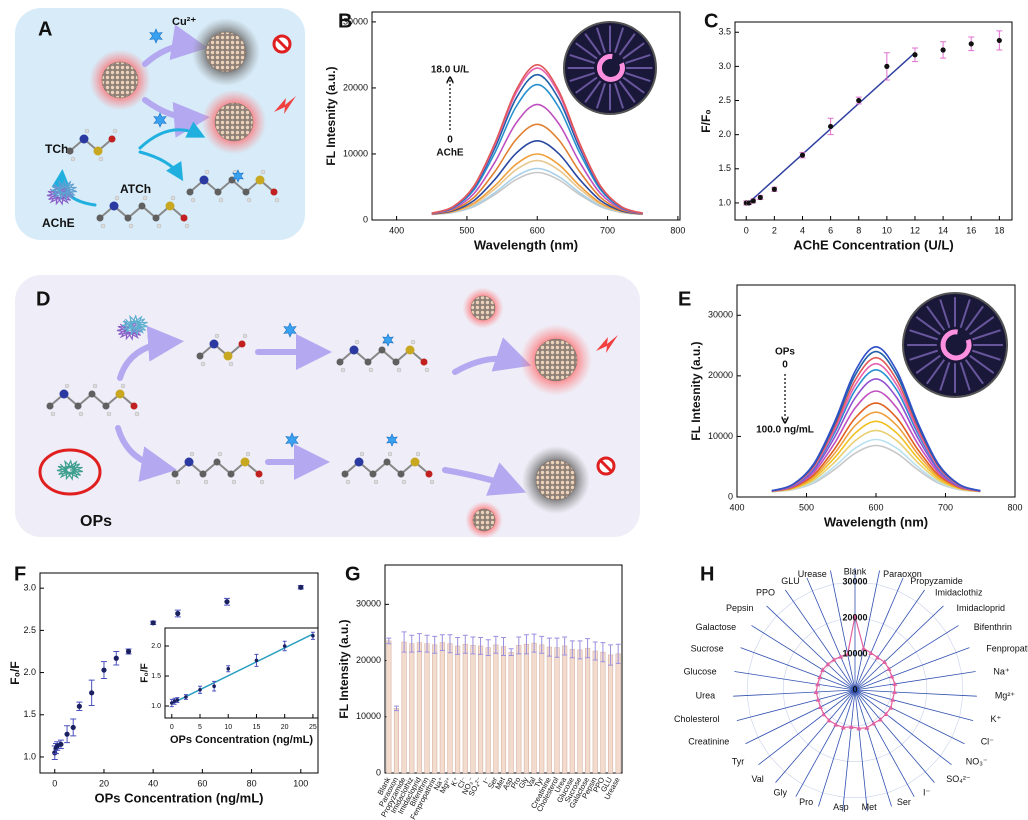  I want to click on x-tick-label: 400, so click(396, 230).